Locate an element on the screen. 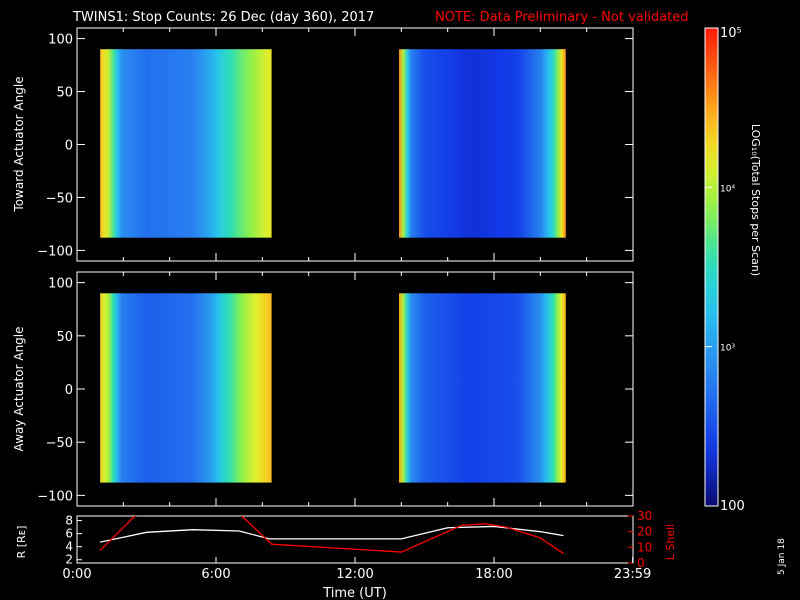 The width and height of the screenshot is (800, 600). radius-tick-label: 4 is located at coordinates (69, 547).